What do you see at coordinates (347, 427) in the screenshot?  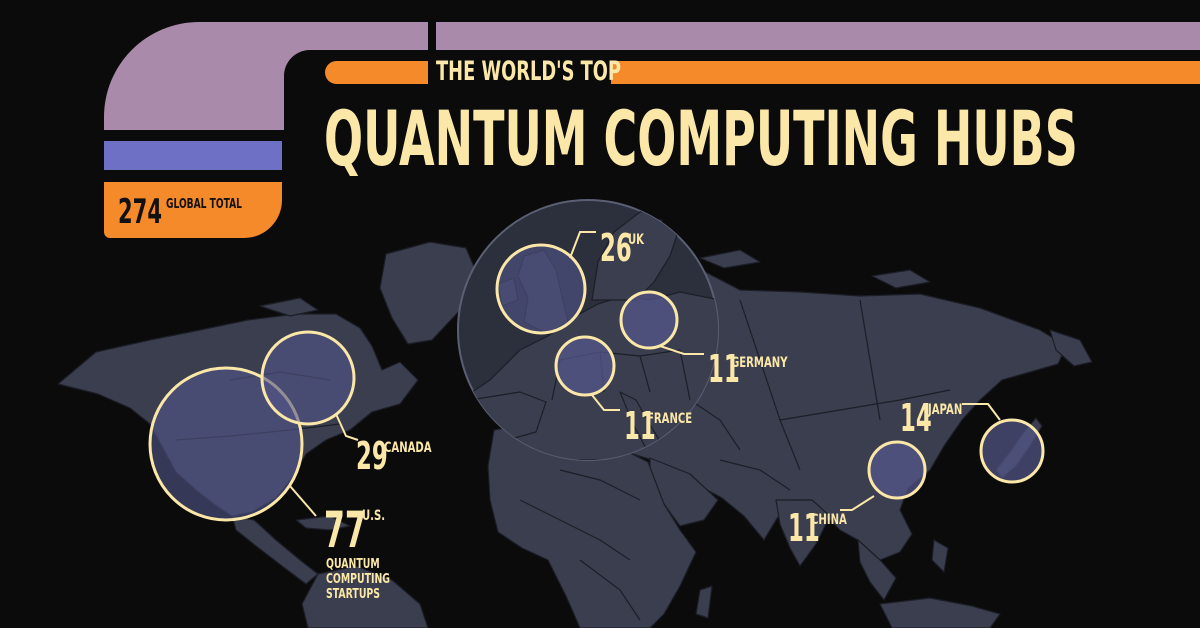 I see `leader-canada` at bounding box center [347, 427].